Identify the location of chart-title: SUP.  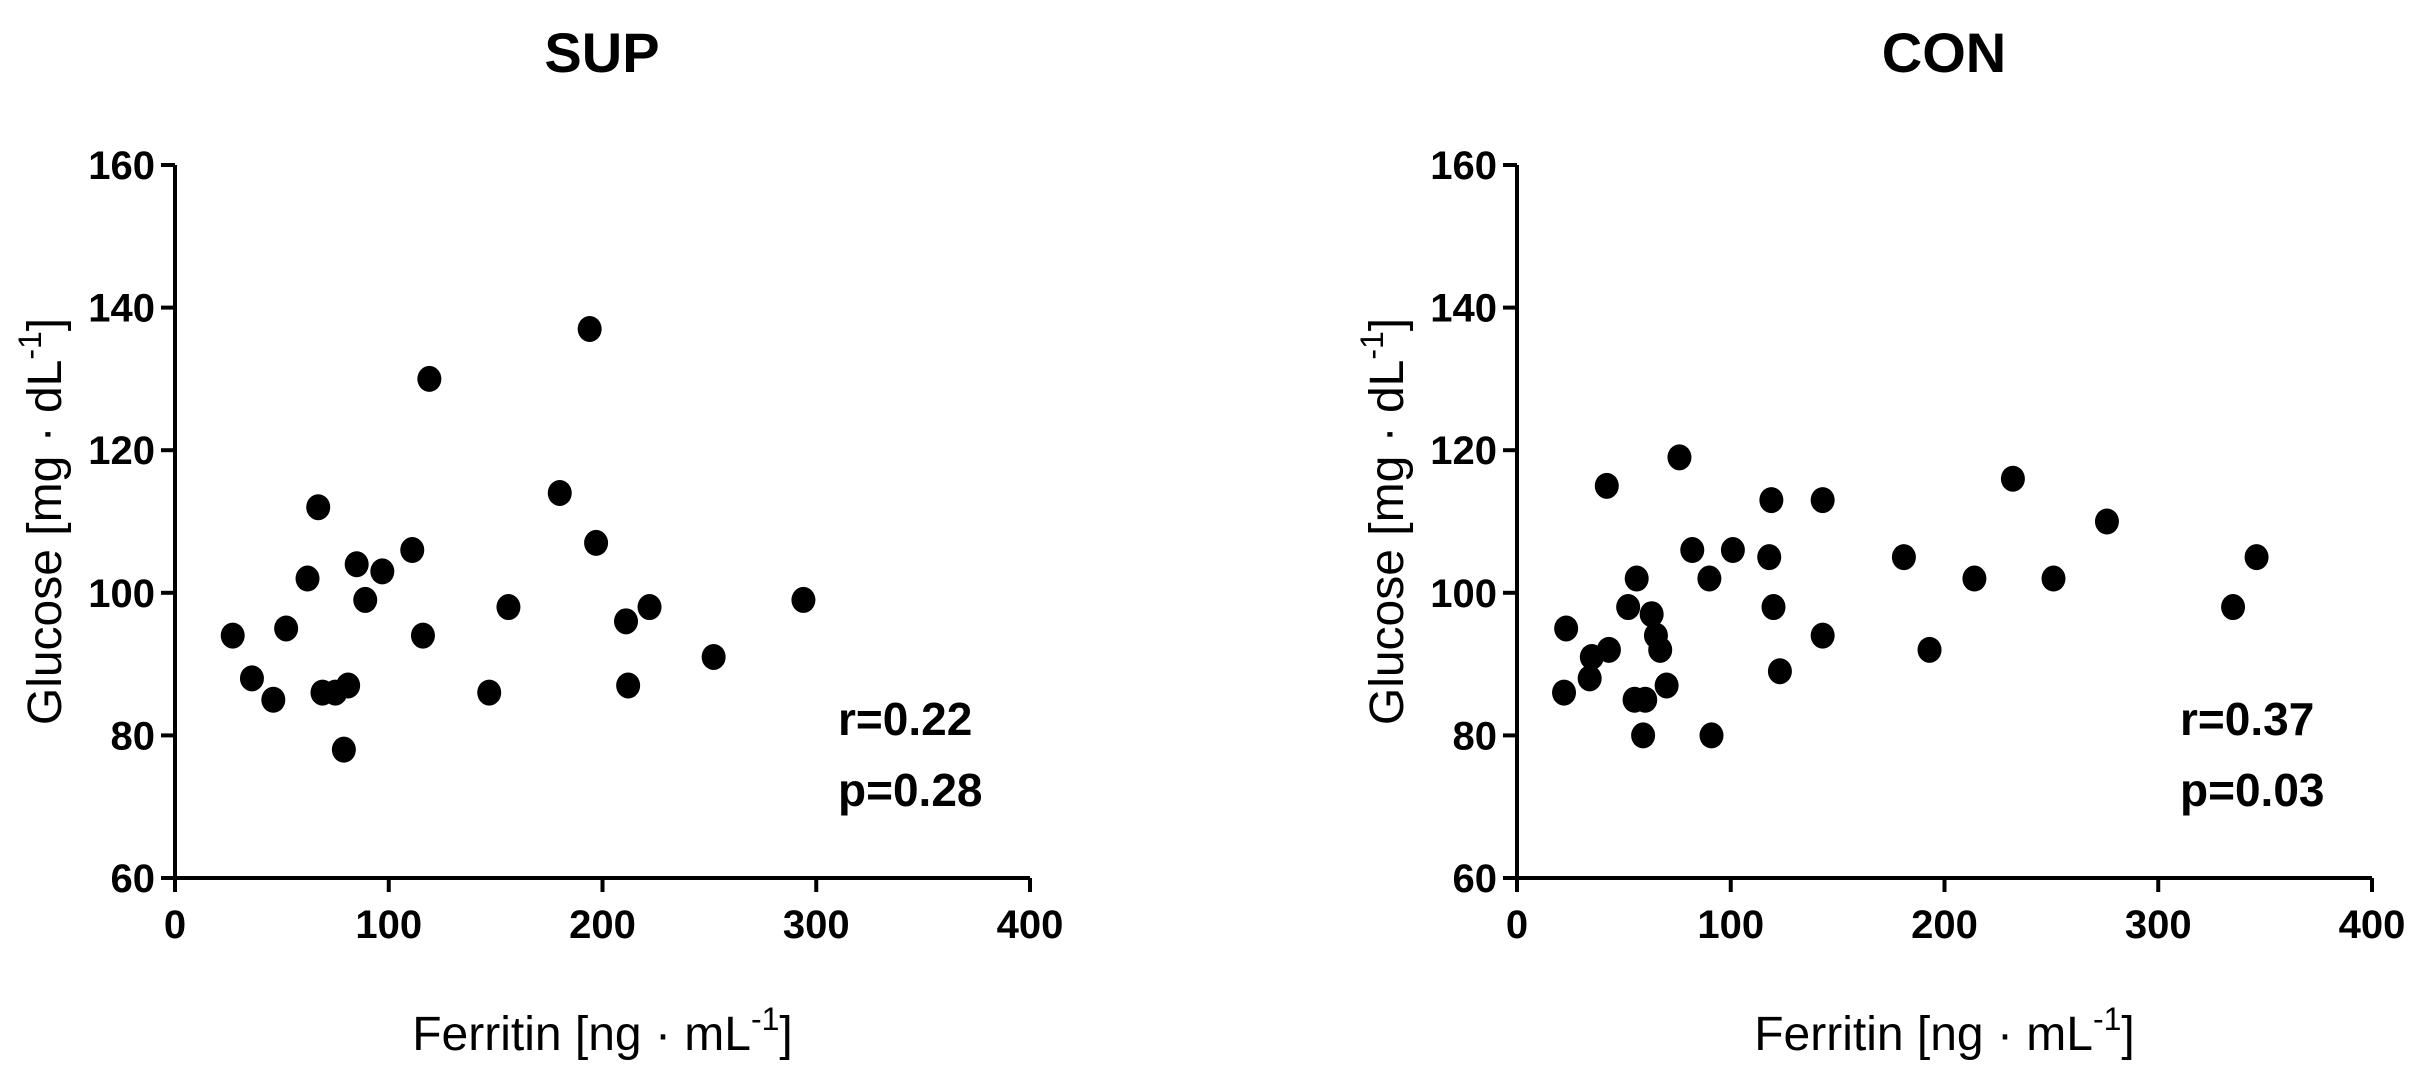
(601, 52).